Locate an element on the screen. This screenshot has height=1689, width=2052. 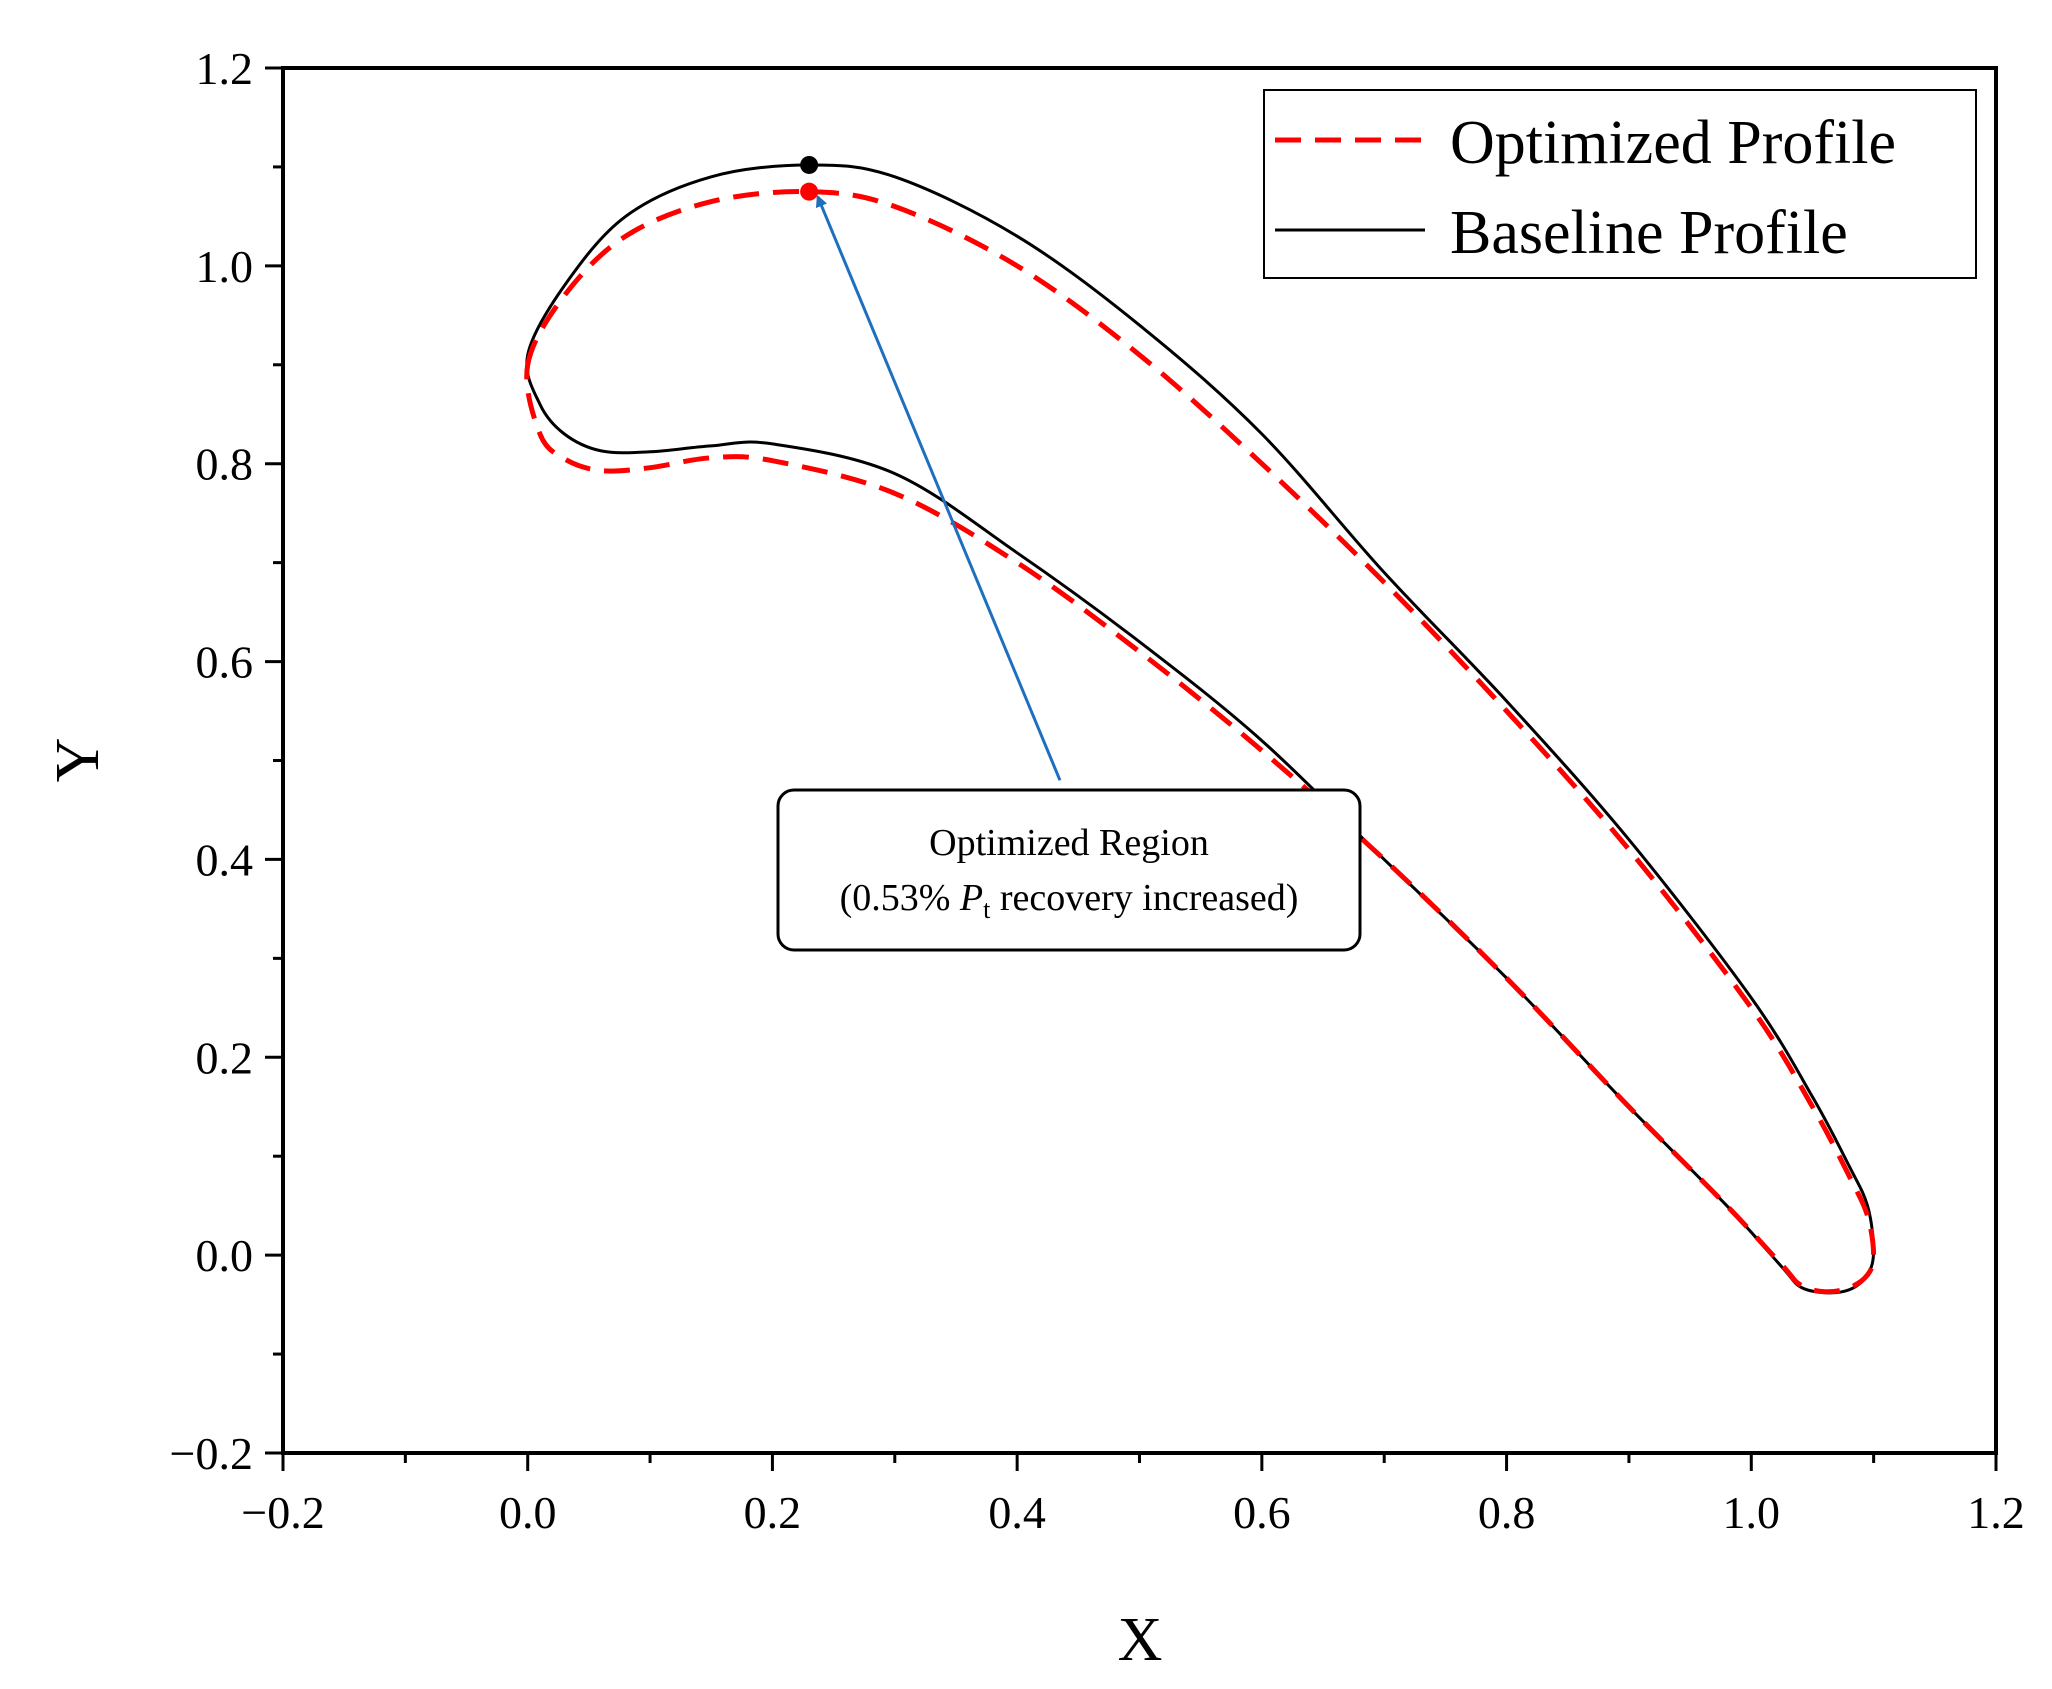
y-tick-label: 0.0 is located at coordinates (225, 1255).